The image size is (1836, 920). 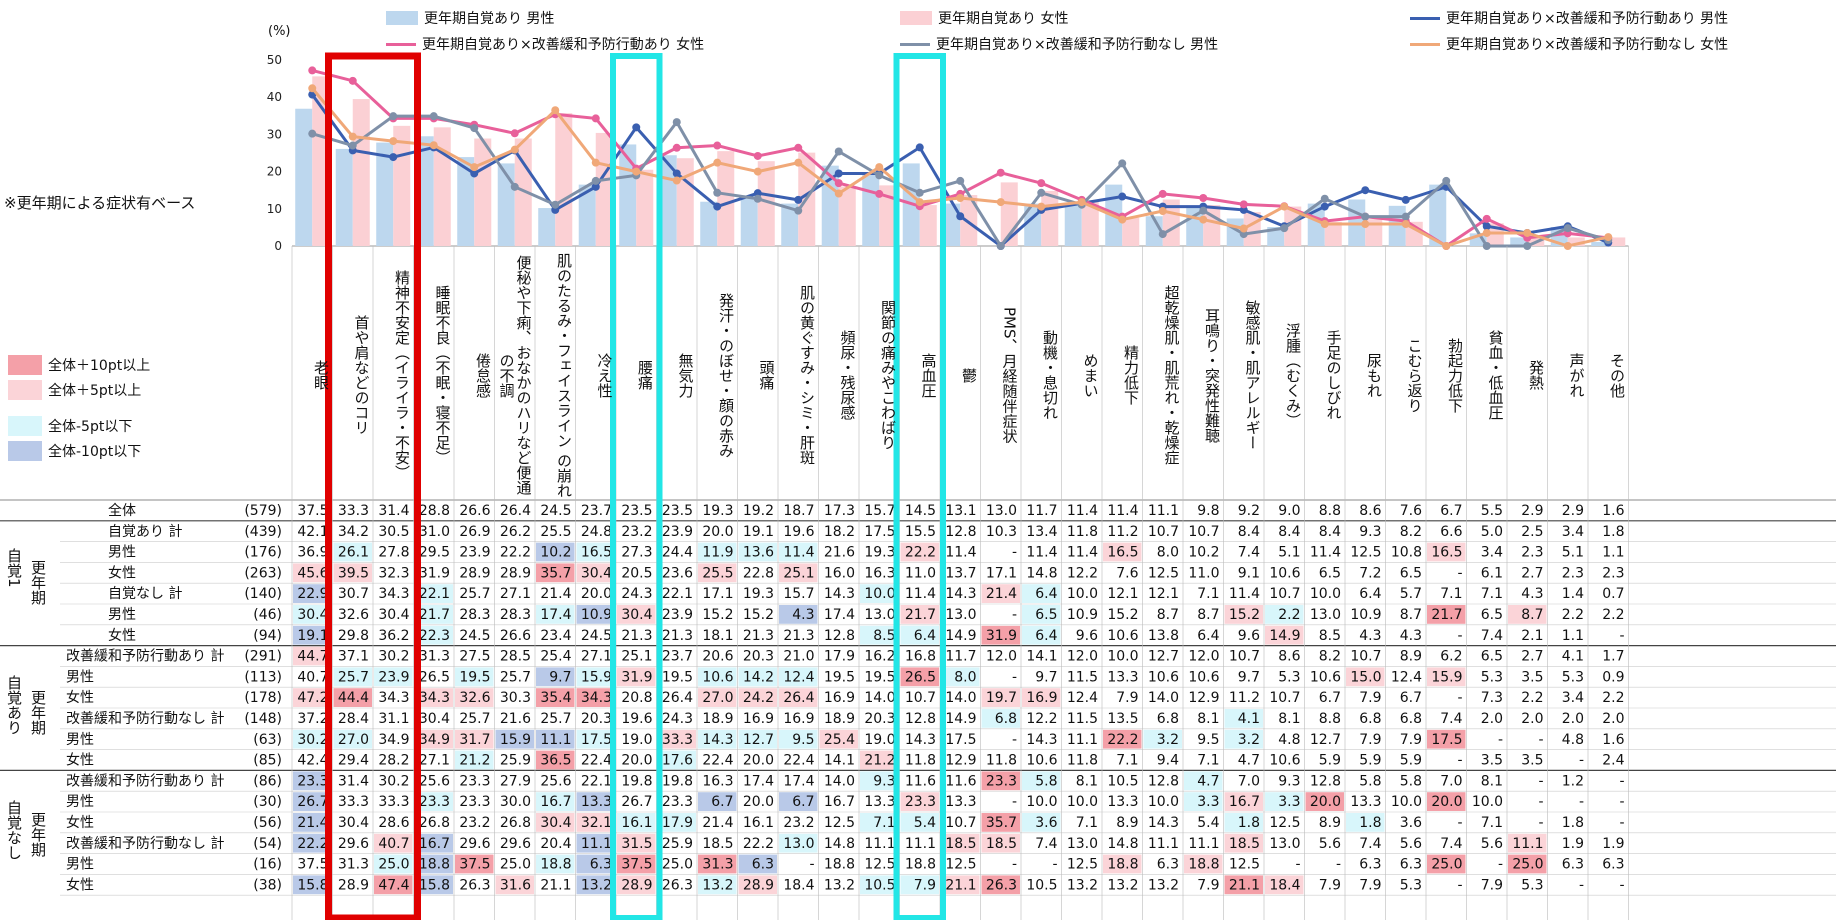 What do you see at coordinates (1573, 781) in the screenshot?
I see `table-cell: 1.2` at bounding box center [1573, 781].